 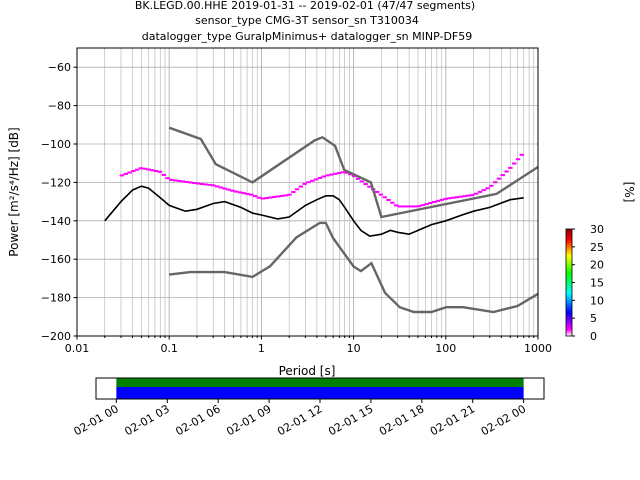 What do you see at coordinates (96, 420) in the screenshot?
I see `timeline-tick-label: 02-01 00` at bounding box center [96, 420].